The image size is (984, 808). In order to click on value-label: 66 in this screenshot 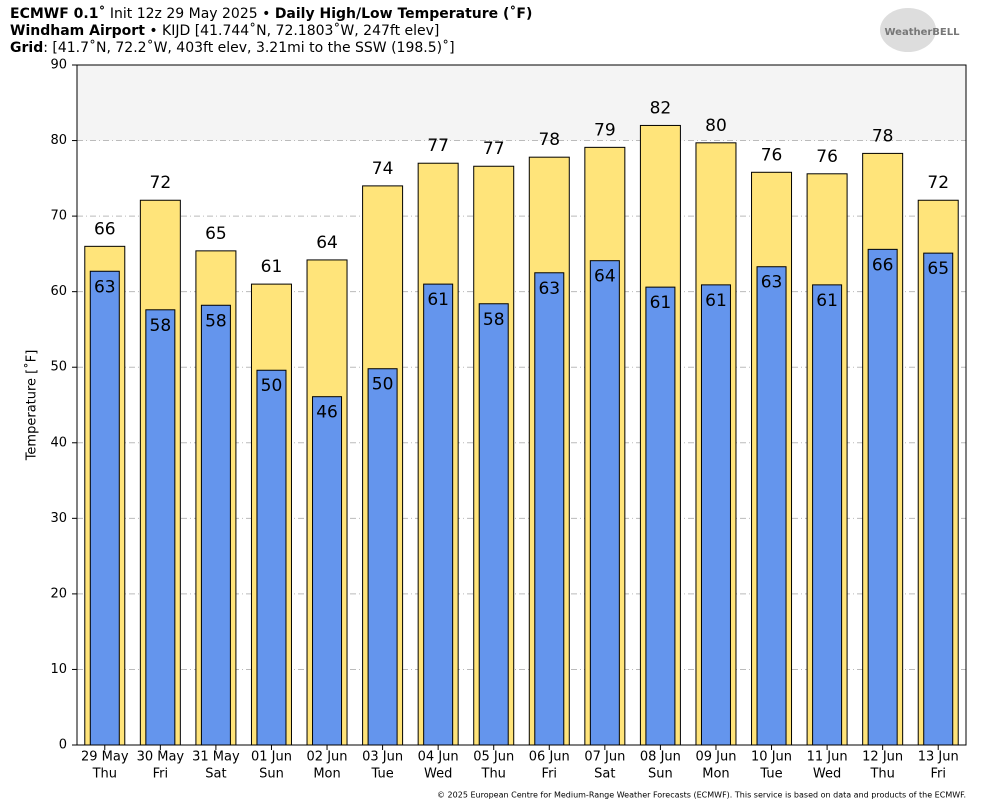, I will do `click(105, 229)`.